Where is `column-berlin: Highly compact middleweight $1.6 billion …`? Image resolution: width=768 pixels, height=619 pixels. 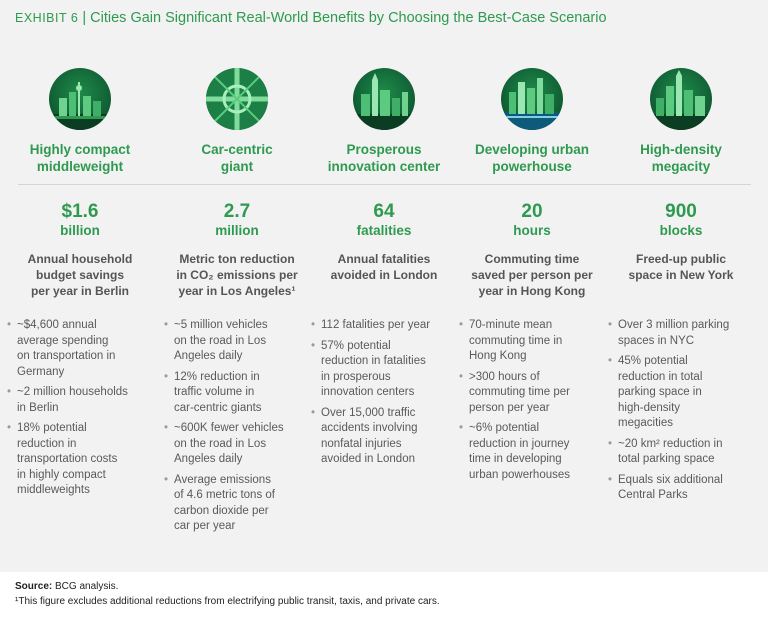 column-berlin: Highly compact middleweight $1.6 billion … is located at coordinates (80, 308).